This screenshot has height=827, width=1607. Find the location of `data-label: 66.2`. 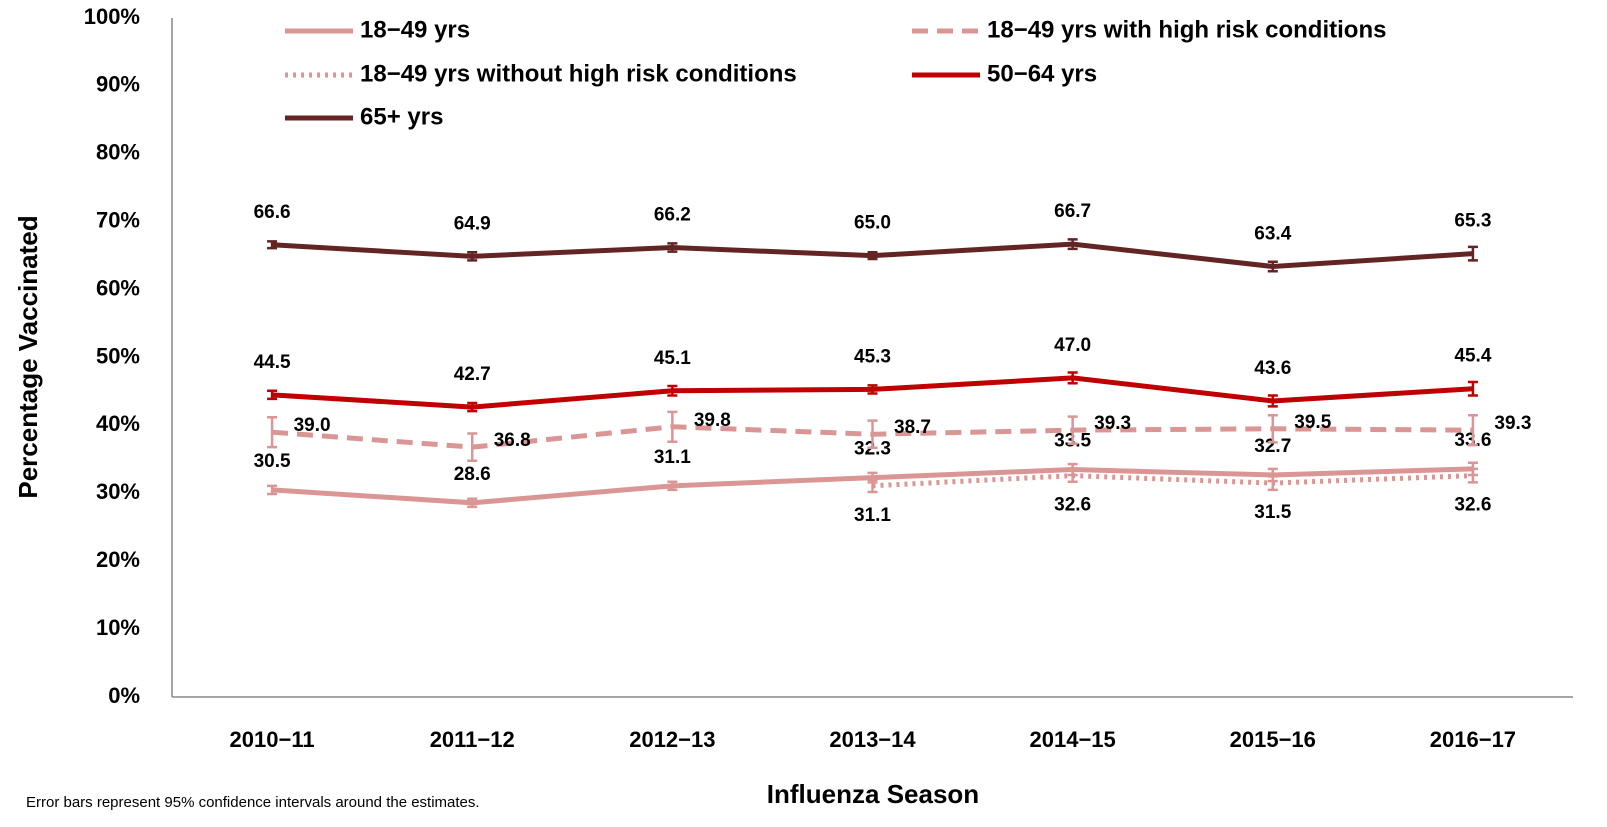

data-label: 66.2 is located at coordinates (672, 215).